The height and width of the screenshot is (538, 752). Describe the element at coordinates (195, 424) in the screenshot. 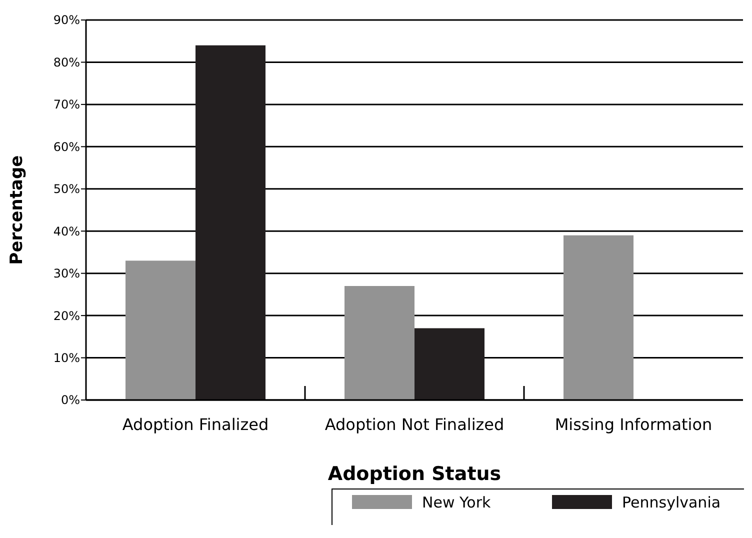

I see `x-tick-label: Adoption Finalized` at that location.